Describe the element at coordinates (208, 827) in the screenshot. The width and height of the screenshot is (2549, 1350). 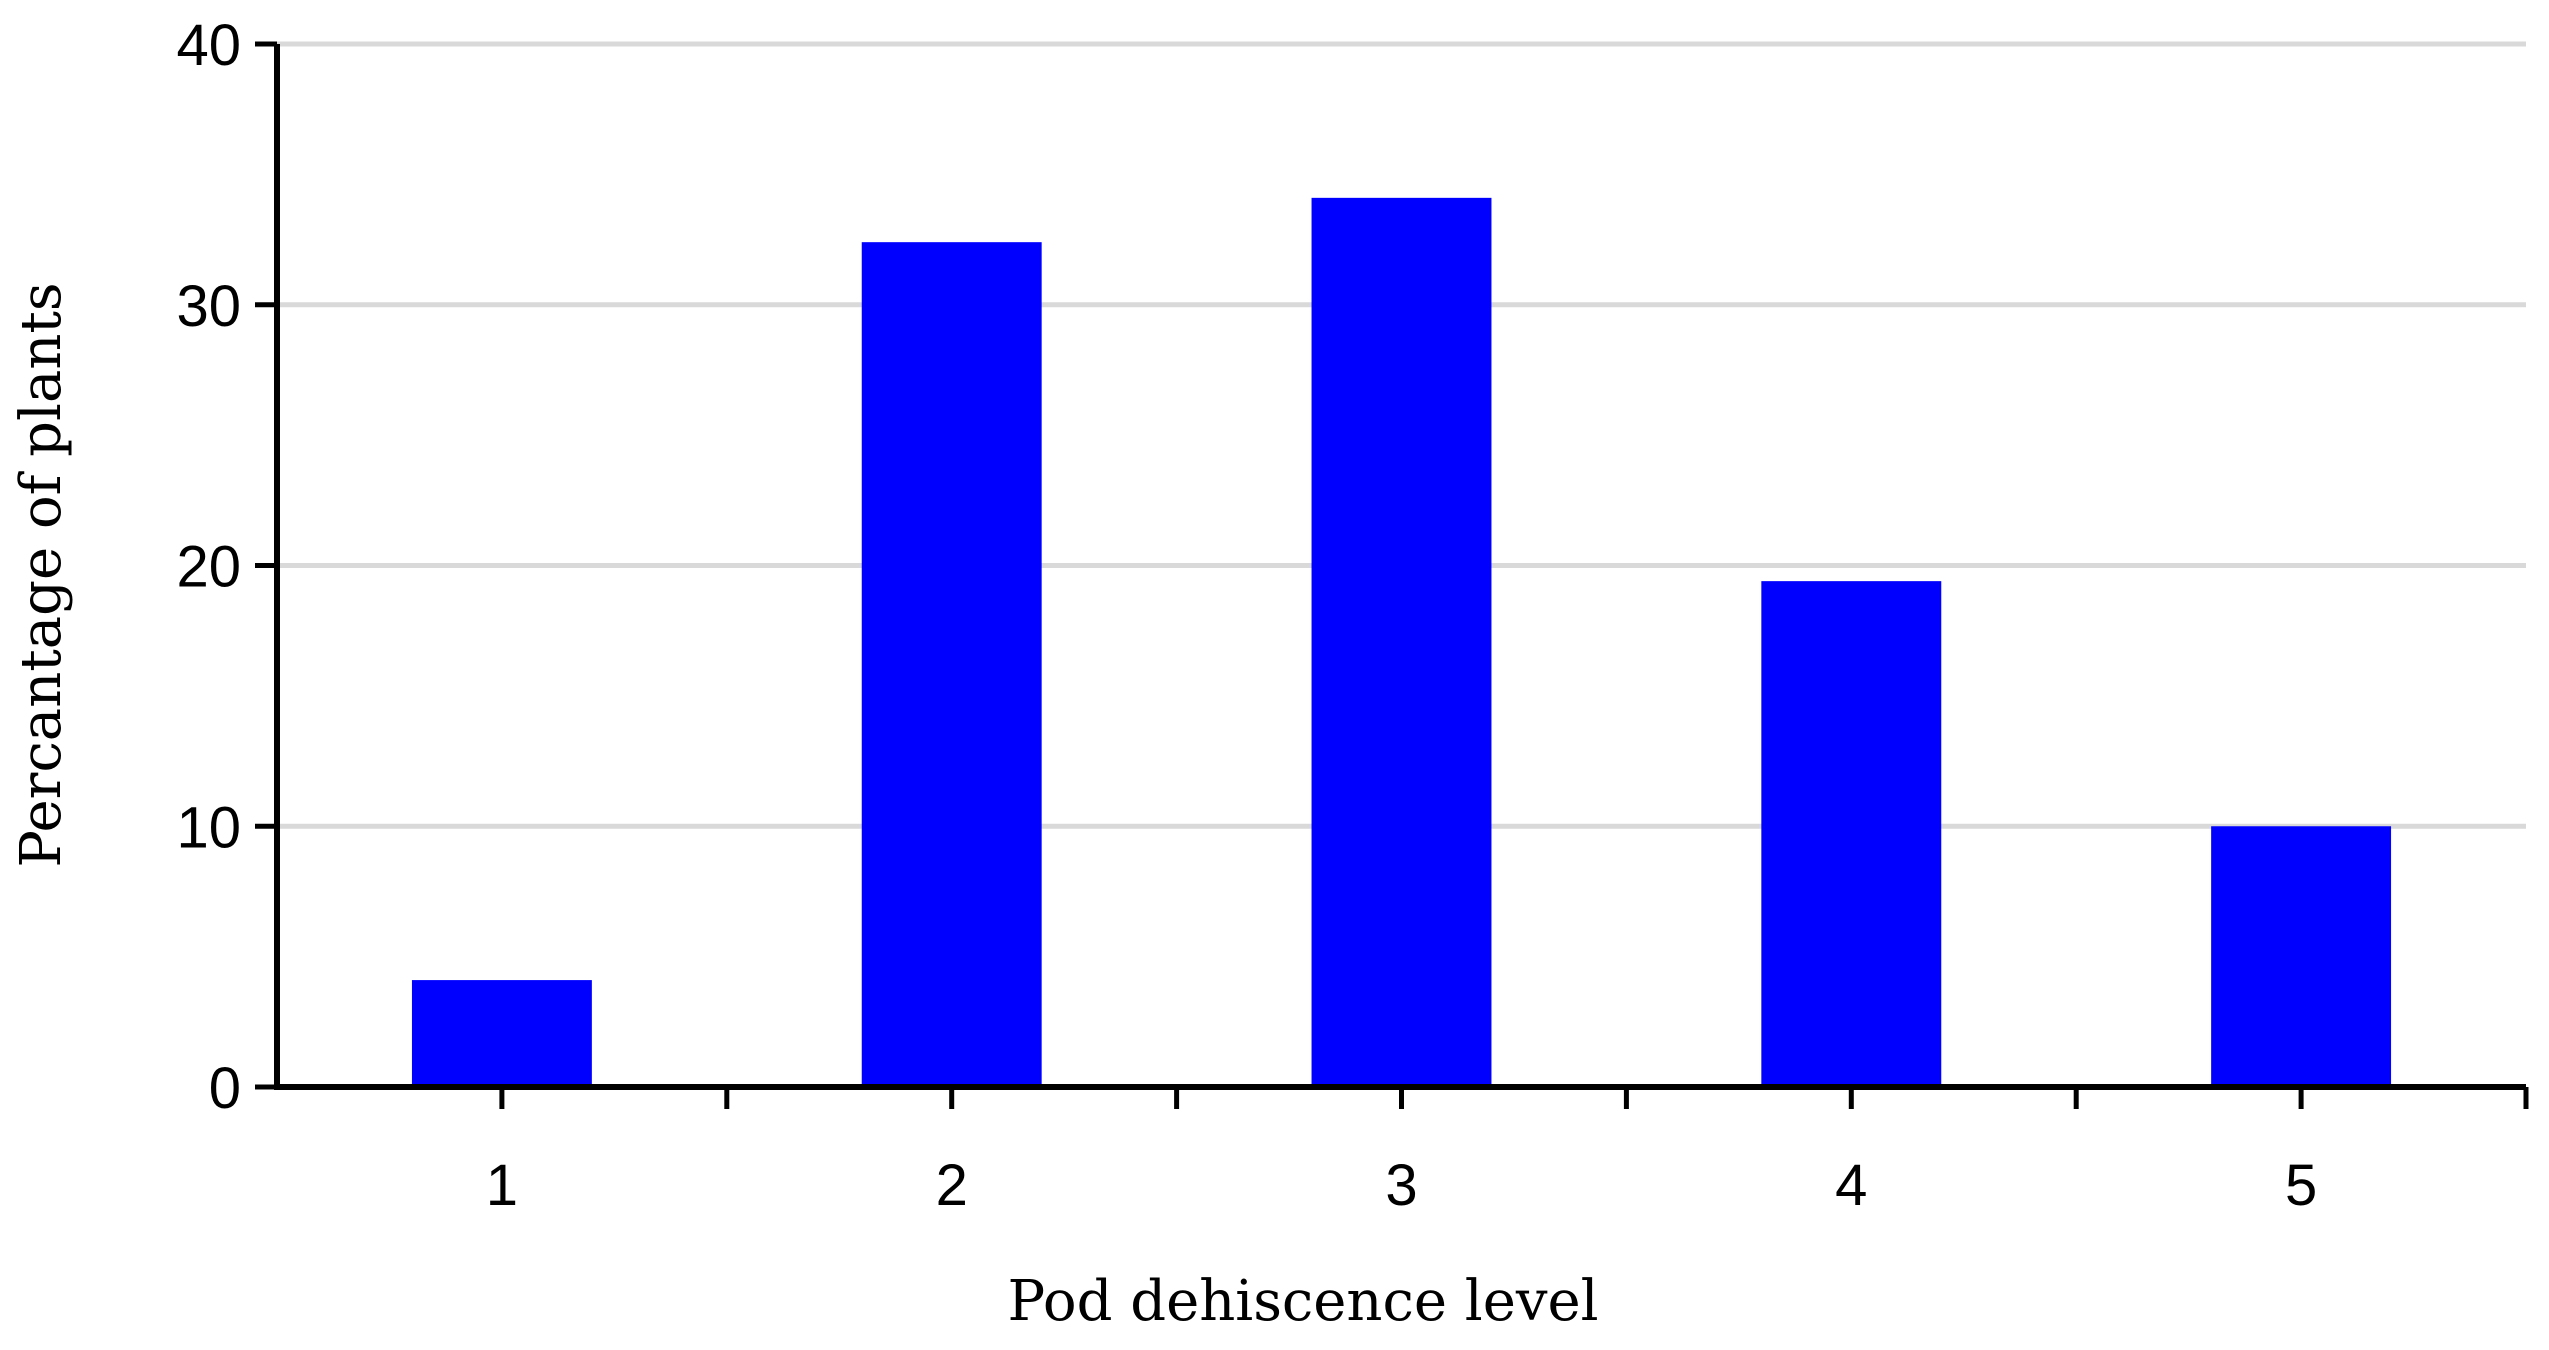
I see `y-tick-label: 10` at that location.